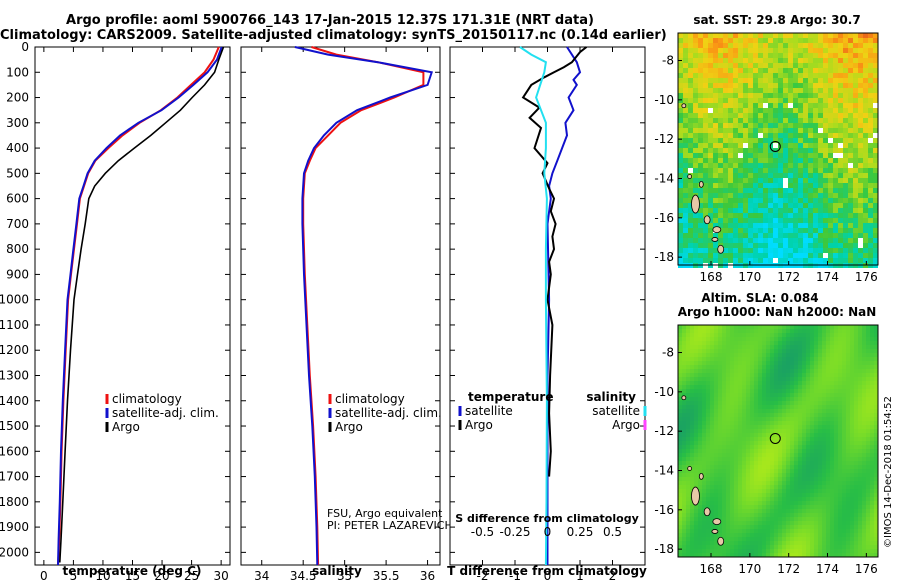  What do you see at coordinates (547, 518) in the screenshot?
I see `secondary-axis-label: S difference from climatology` at bounding box center [547, 518].